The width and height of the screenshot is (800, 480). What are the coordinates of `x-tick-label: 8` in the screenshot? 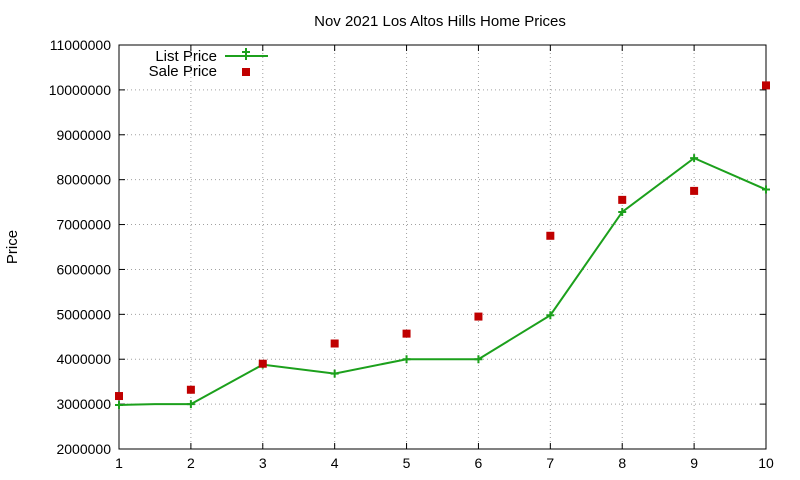 It's located at (622, 463).